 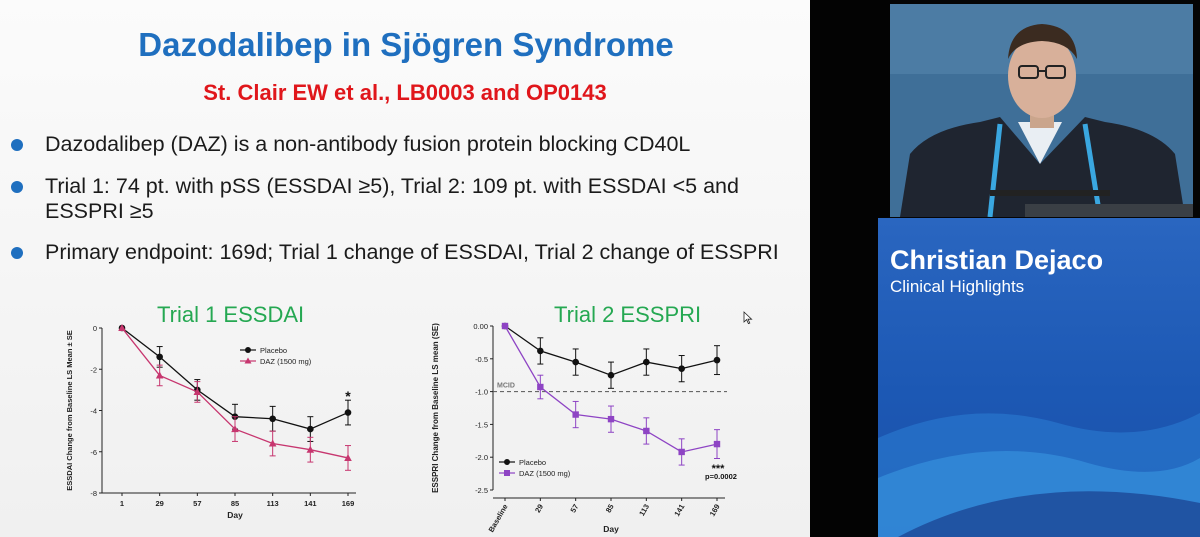 I want to click on y-tick-label: -1.0, so click(x=481, y=392).